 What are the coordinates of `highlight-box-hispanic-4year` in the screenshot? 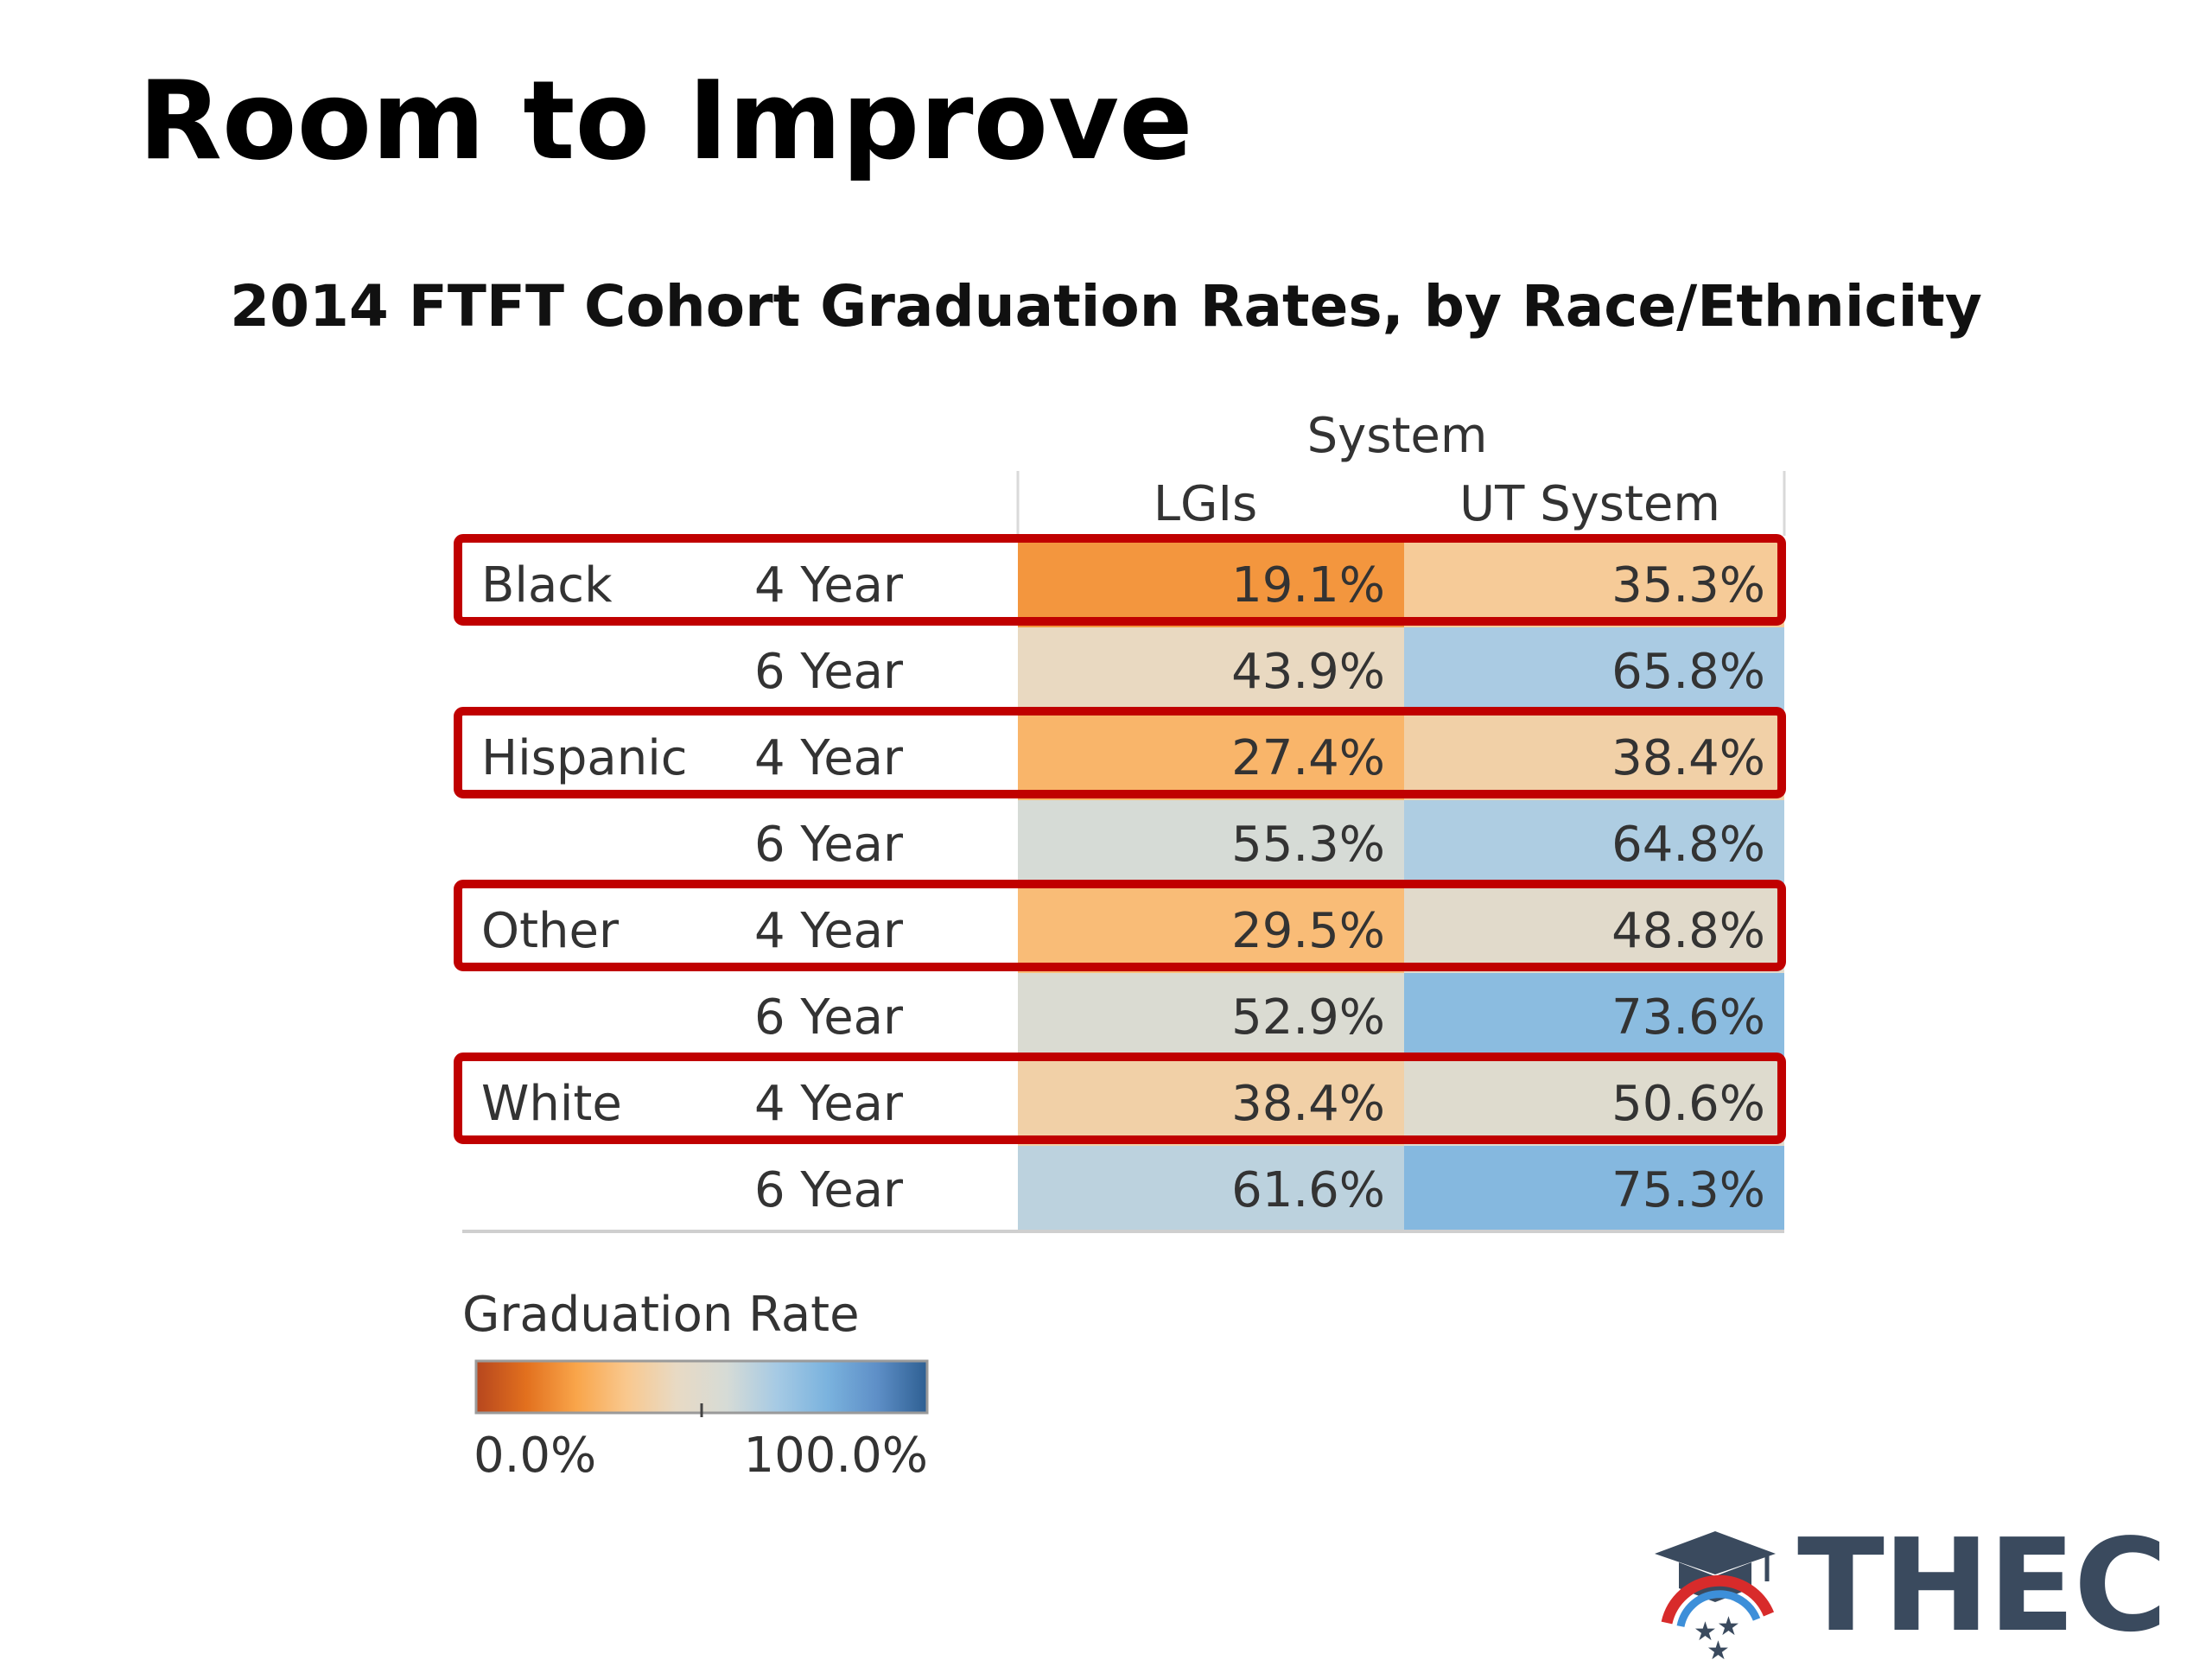 It's located at (1120, 752).